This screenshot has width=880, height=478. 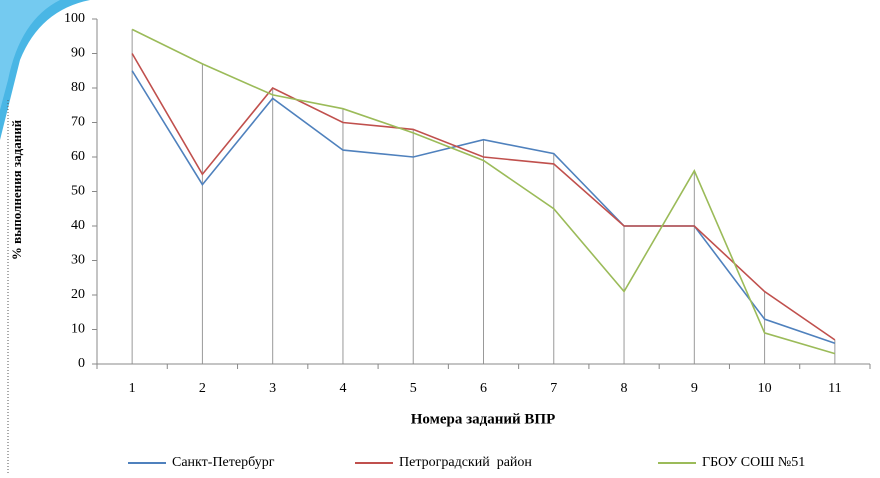 I want to click on y-tick-label: 10, so click(x=78, y=329).